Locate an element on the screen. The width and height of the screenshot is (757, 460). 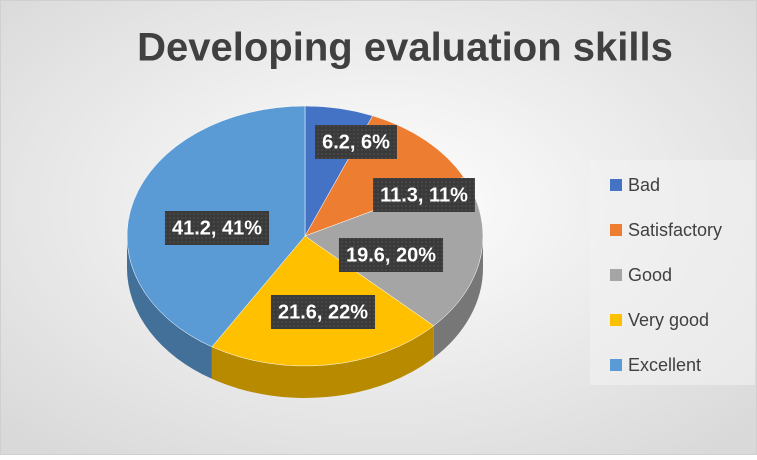
data-label-text: 6.2, 6% is located at coordinates (356, 142).